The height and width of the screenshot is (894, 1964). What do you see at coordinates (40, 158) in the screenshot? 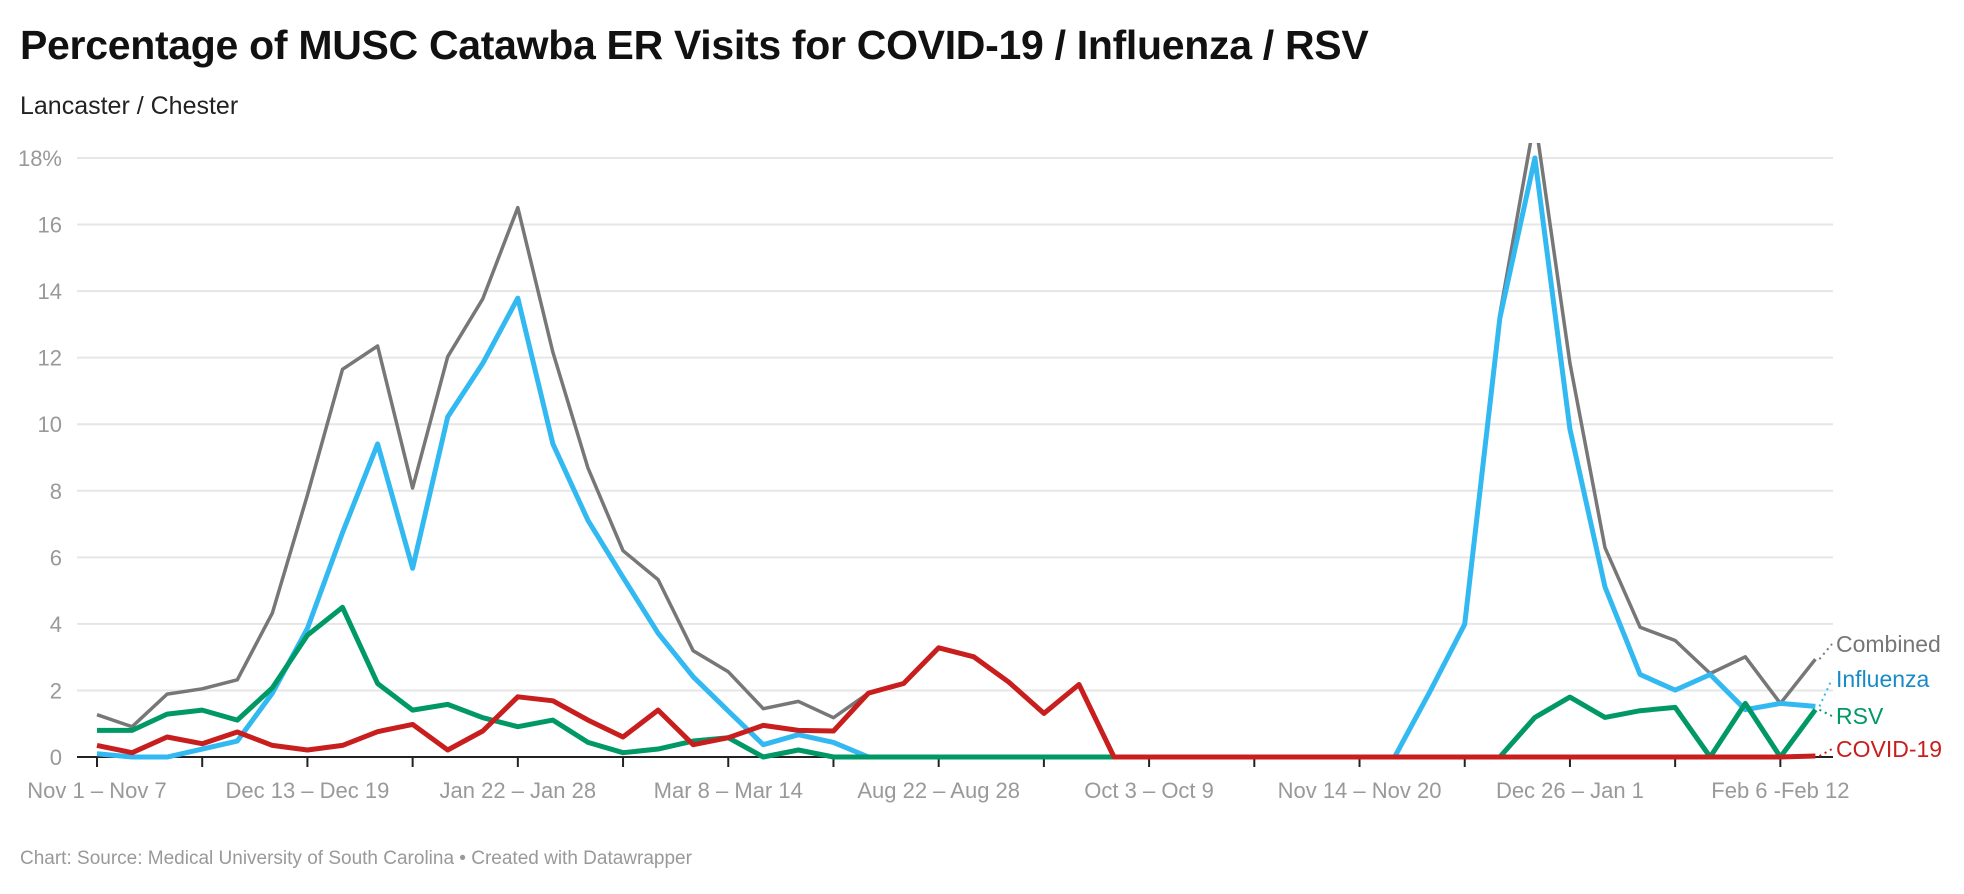
I see `y-tick-label: 18%` at bounding box center [40, 158].